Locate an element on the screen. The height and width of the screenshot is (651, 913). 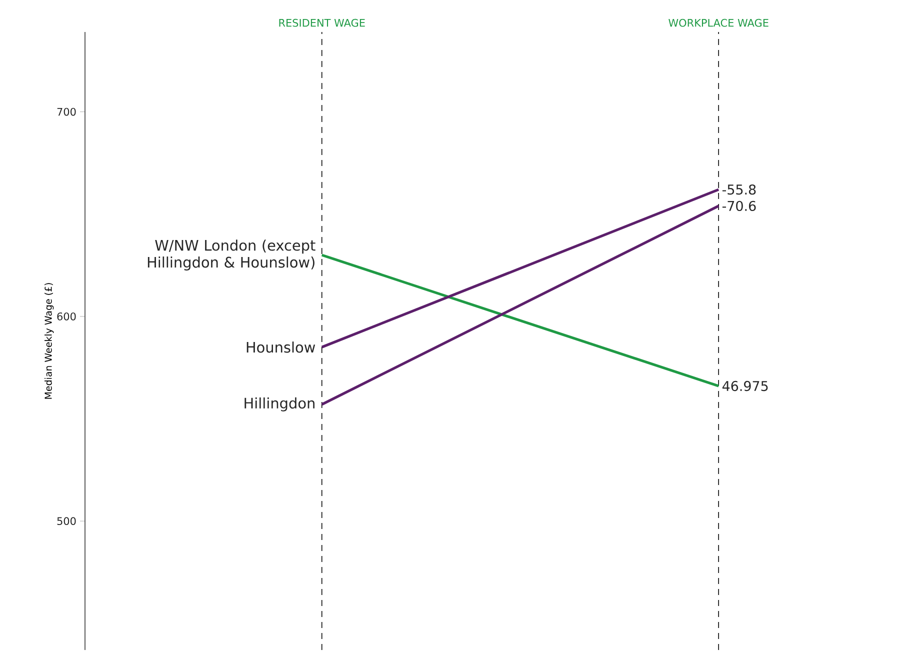
annotation: 46.975 is located at coordinates (745, 386).